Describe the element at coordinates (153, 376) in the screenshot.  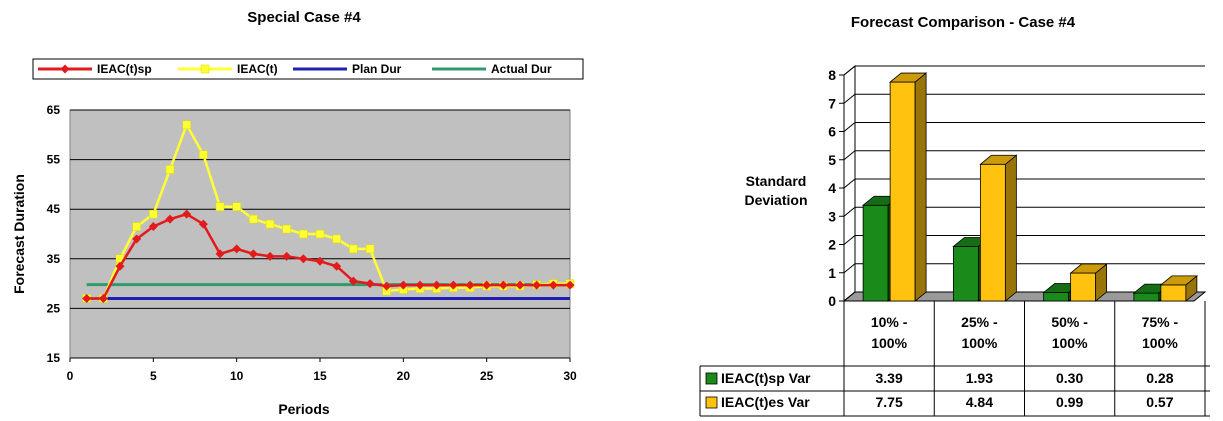
I see `line-x-tick-label: 5` at that location.